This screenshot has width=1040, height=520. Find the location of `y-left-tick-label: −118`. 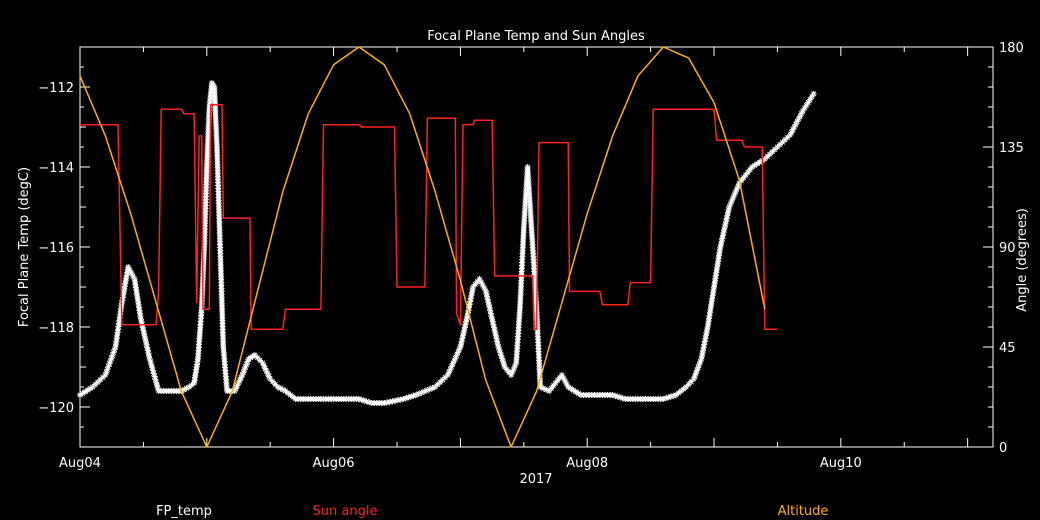

y-left-tick-label: −118 is located at coordinates (56, 328).